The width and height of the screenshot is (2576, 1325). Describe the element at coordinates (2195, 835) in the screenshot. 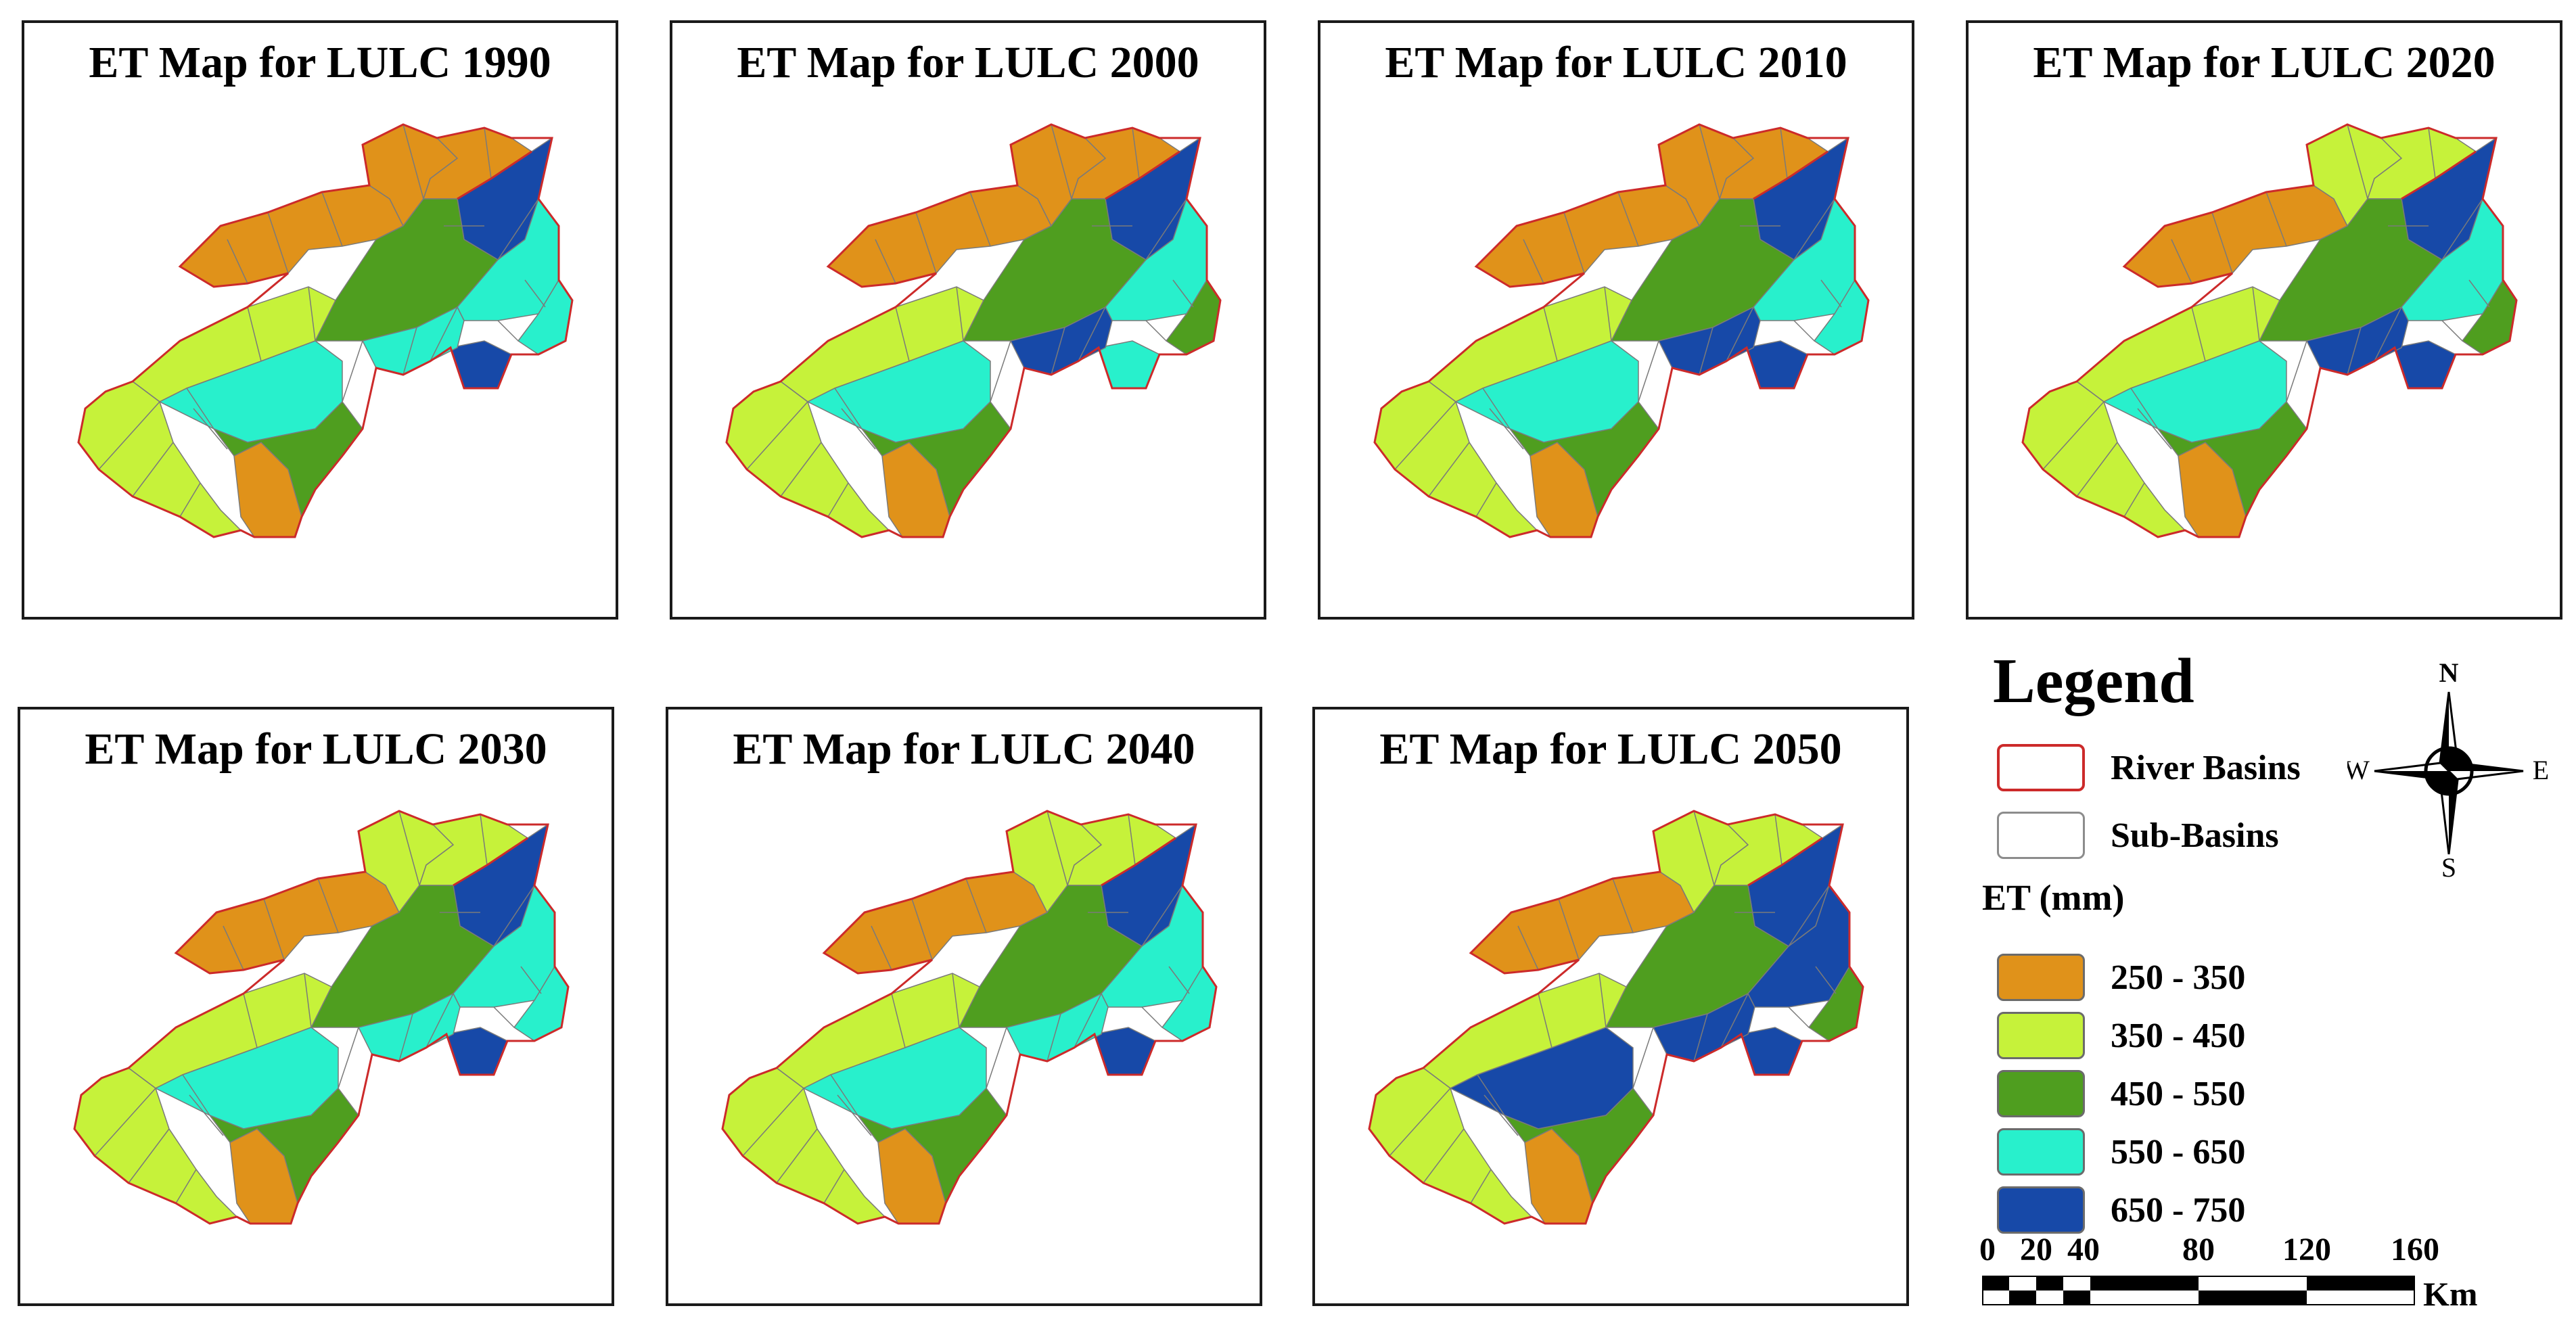

I see `sub-basins-label: Sub-Basins` at that location.